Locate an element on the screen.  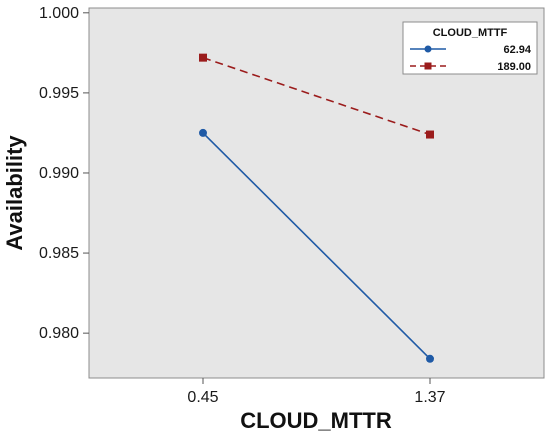
y-tick-label: 0.990 is located at coordinates (59, 173).